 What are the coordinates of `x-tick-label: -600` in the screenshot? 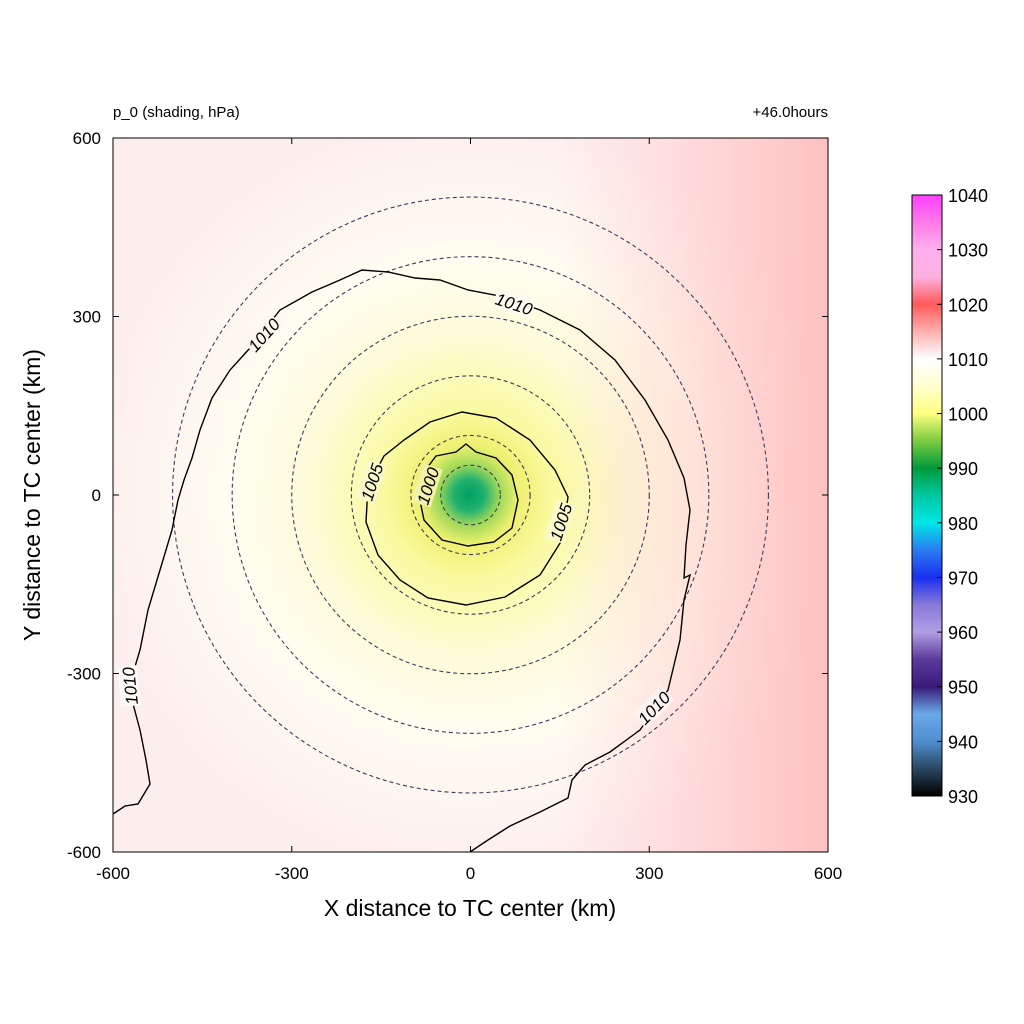 It's located at (113, 873).